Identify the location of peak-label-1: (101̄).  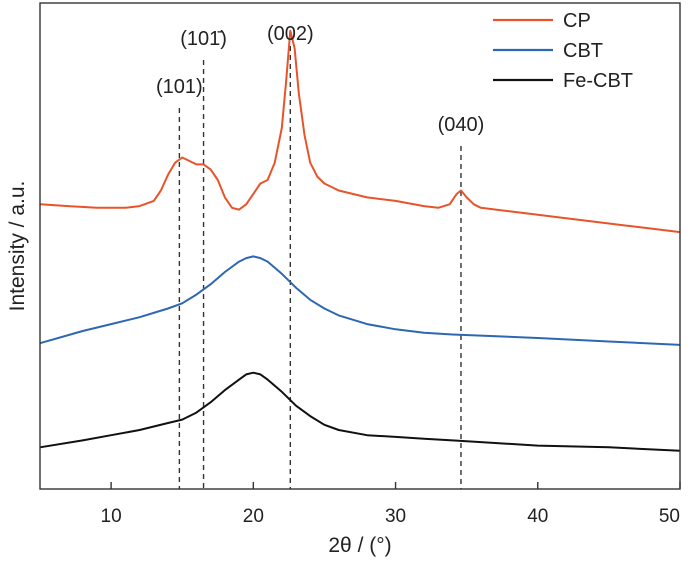
(203, 39).